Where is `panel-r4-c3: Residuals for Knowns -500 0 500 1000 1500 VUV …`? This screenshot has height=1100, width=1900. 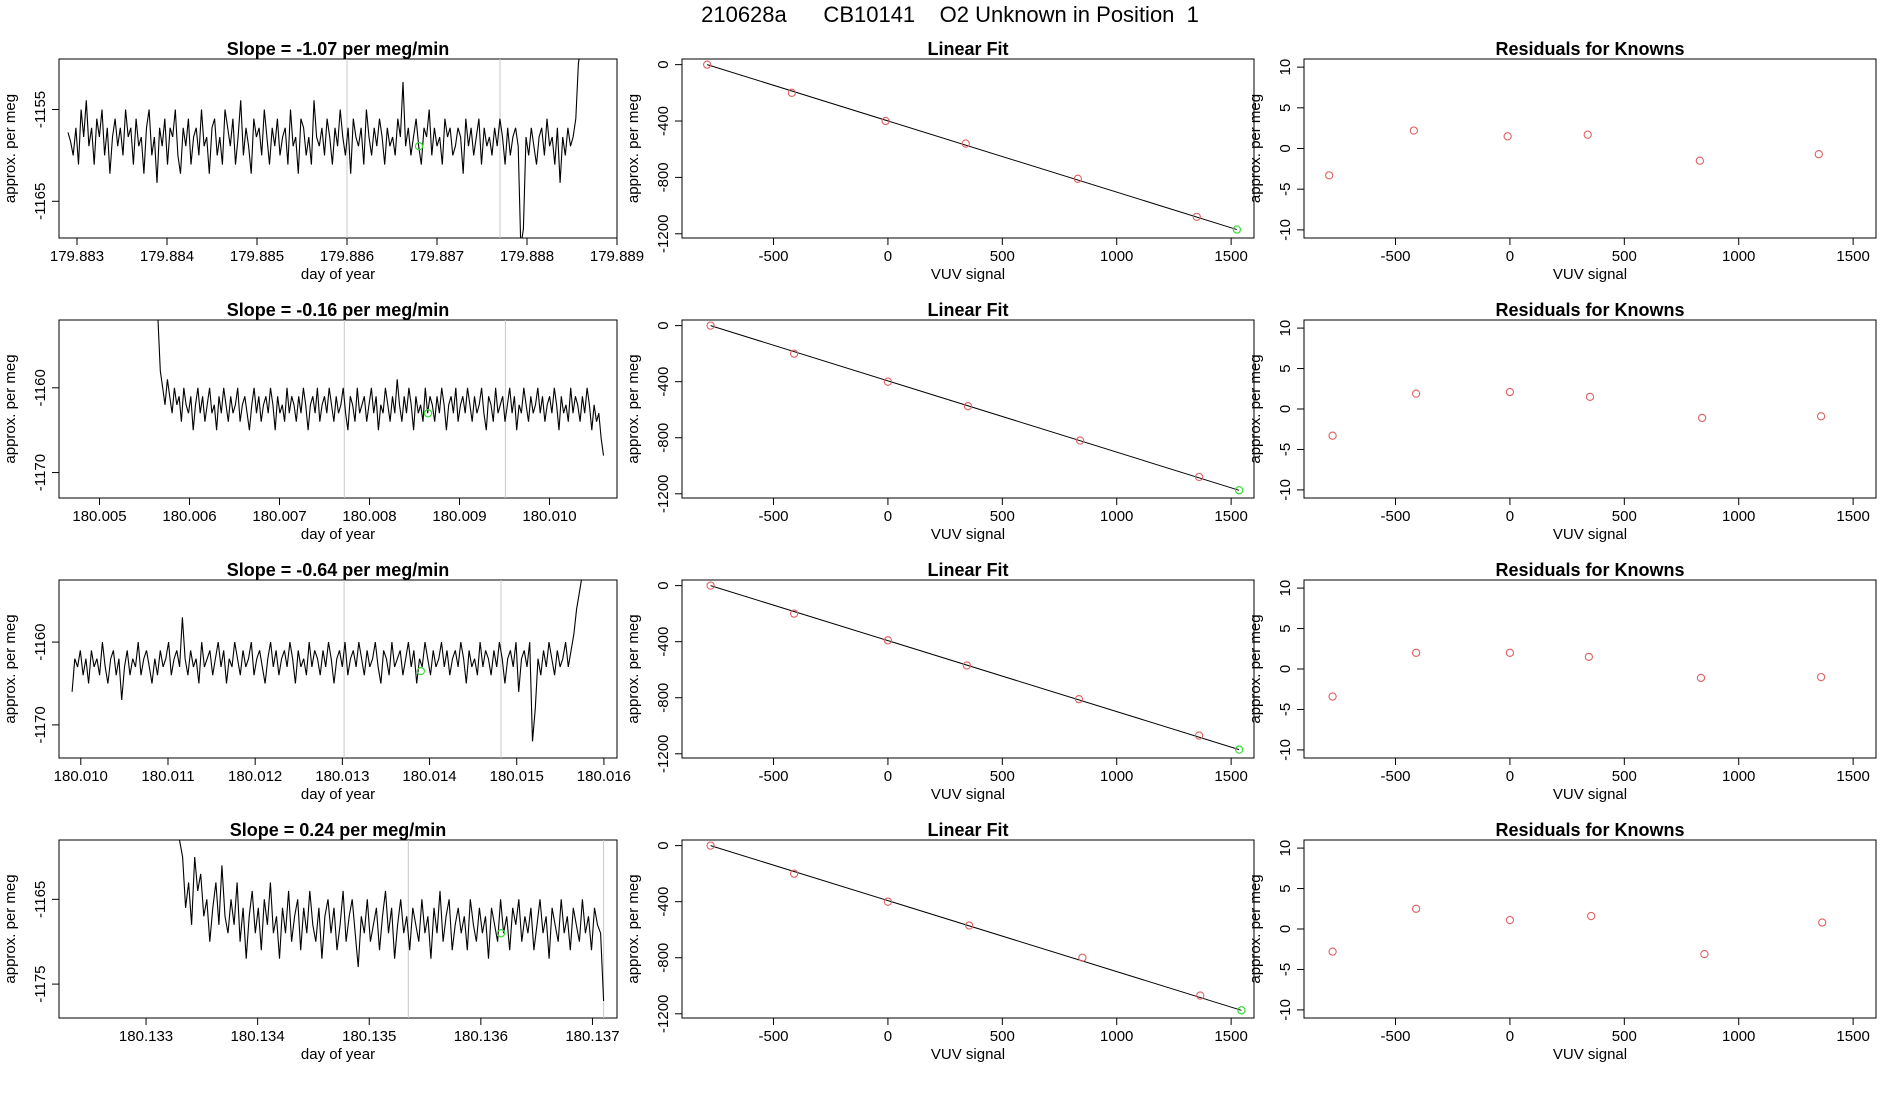 panel-r4-c3: Residuals for Knowns -500 0 500 1000 1500 VUV … is located at coordinates (1562, 941).